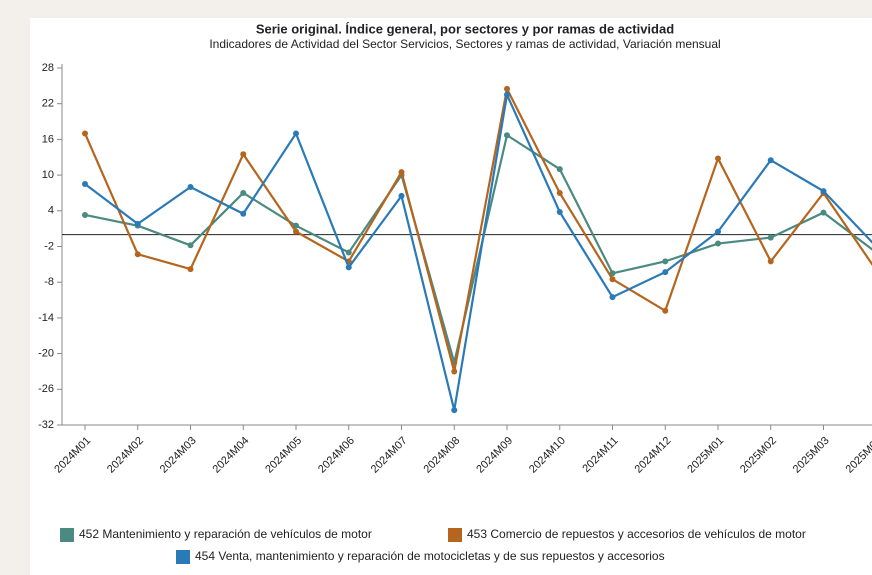 This screenshot has width=872, height=575. I want to click on y-tick-label: 4, so click(51, 211).